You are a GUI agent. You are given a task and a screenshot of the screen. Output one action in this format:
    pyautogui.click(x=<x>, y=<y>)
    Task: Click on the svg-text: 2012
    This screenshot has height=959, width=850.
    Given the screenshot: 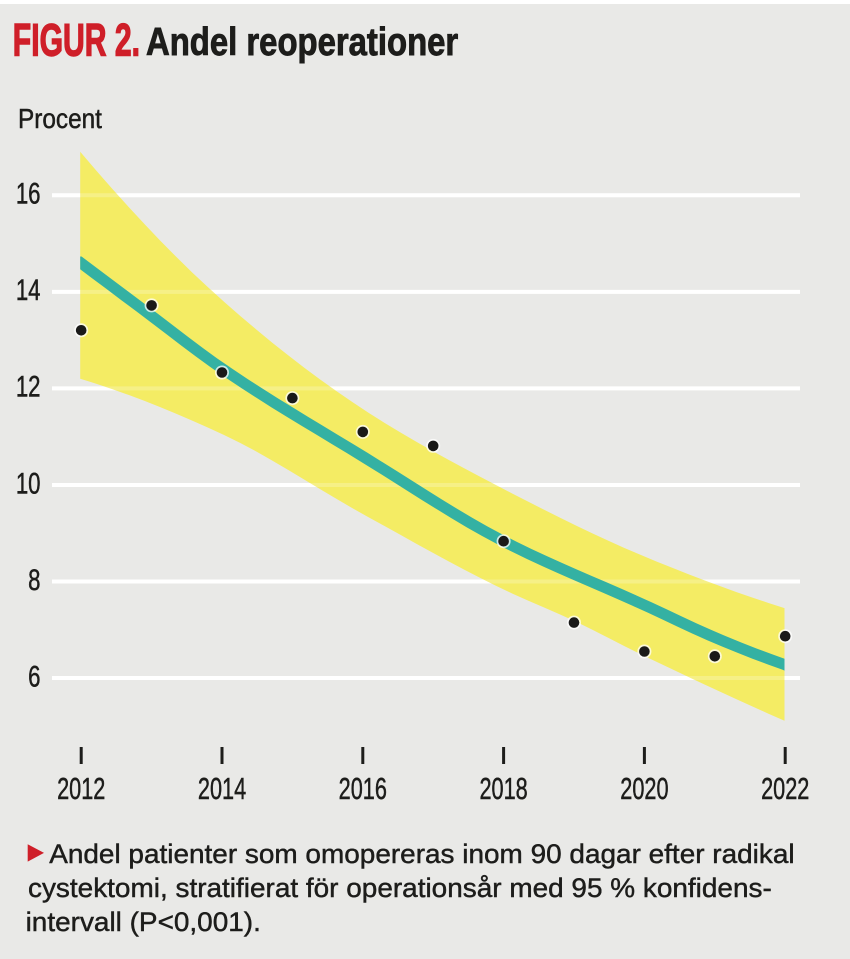 What is the action you would take?
    pyautogui.click(x=81, y=788)
    